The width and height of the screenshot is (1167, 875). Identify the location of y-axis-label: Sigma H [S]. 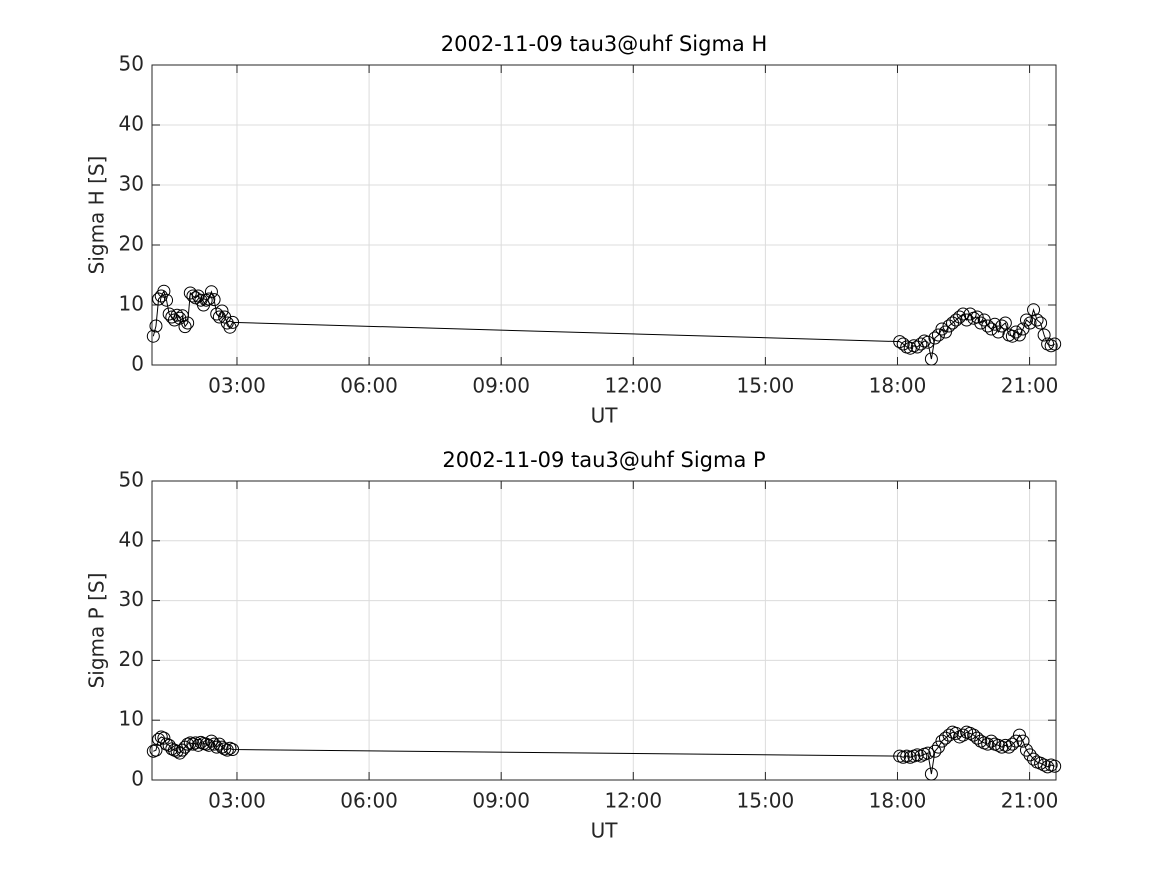
(97, 215).